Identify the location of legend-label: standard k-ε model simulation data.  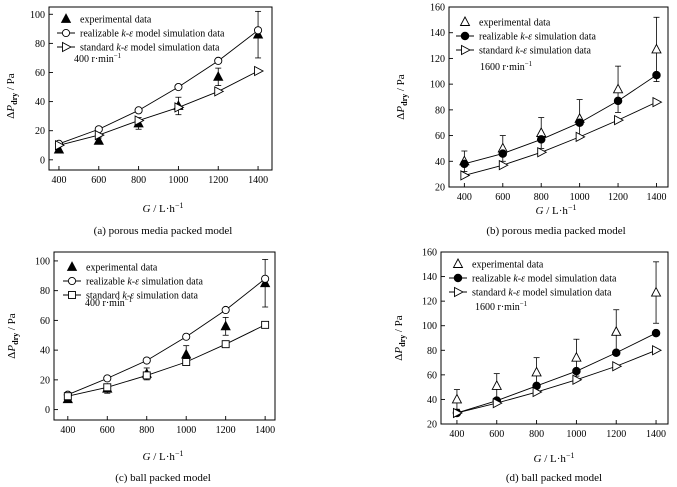
(542, 293).